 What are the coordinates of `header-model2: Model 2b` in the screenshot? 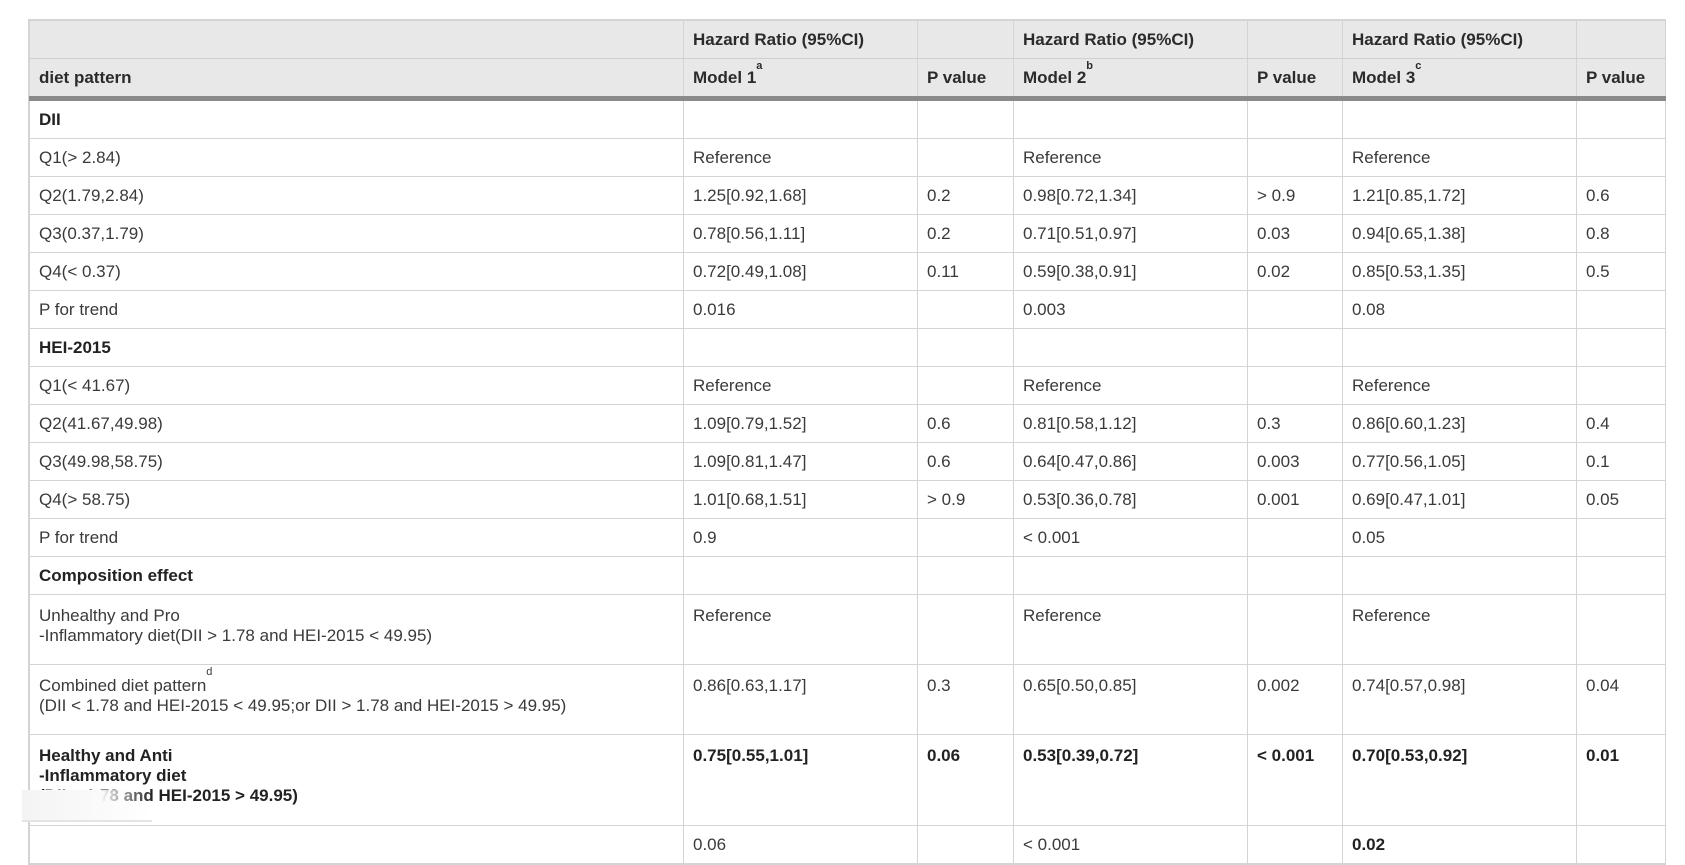 It's located at (1130, 79).